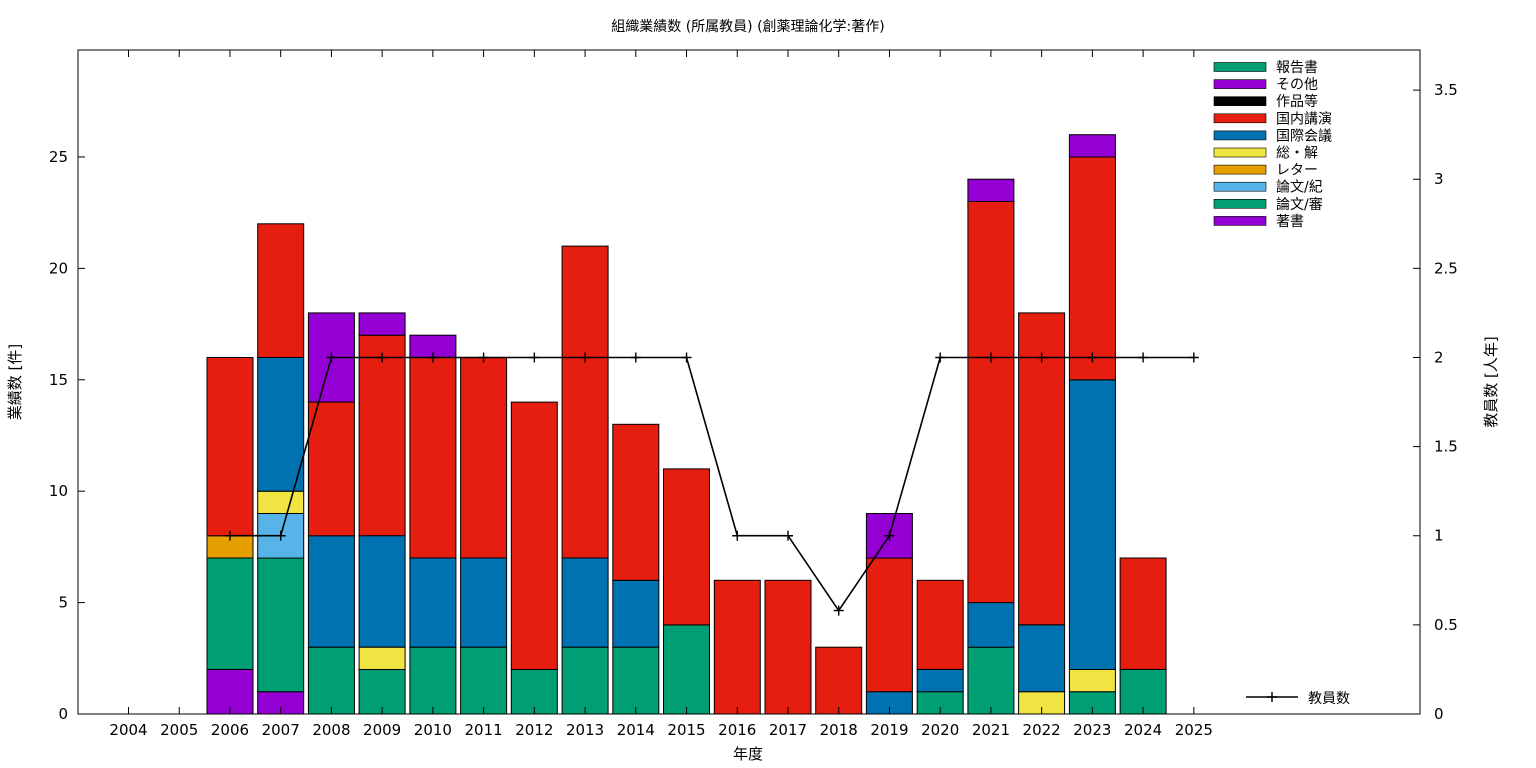  Describe the element at coordinates (737, 535) in the screenshot. I see `teacher-count-point-2016` at that location.